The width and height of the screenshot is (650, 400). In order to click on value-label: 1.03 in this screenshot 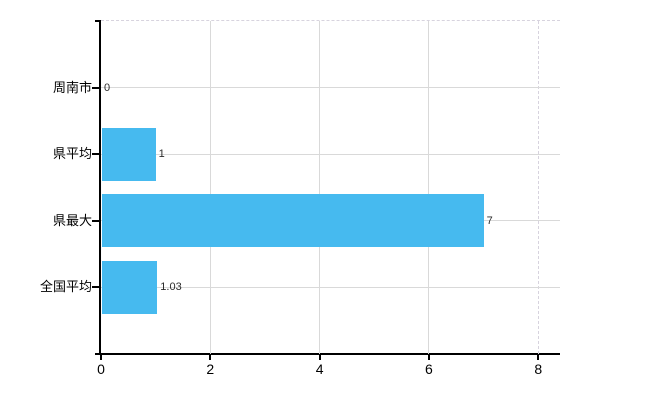, I will do `click(171, 287)`.